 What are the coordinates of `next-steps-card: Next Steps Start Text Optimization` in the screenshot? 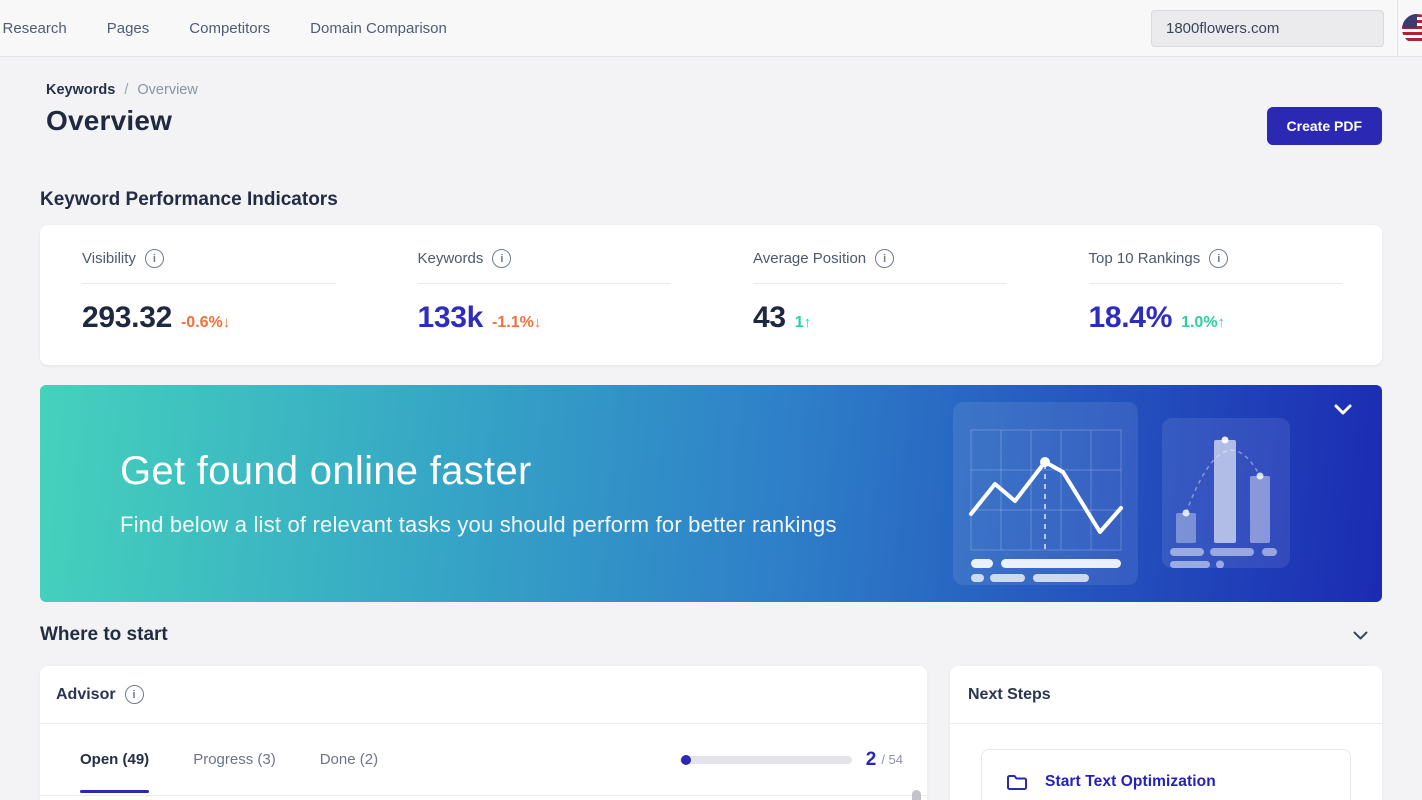 It's located at (1166, 733).